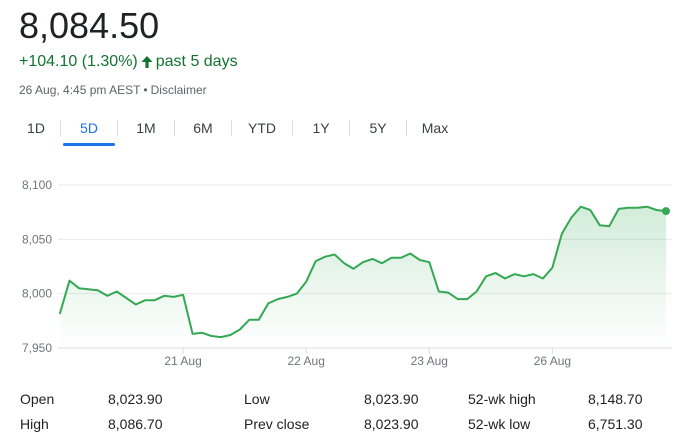 The height and width of the screenshot is (438, 693). Describe the element at coordinates (552, 361) in the screenshot. I see `x-tick-label: 26 Aug` at that location.